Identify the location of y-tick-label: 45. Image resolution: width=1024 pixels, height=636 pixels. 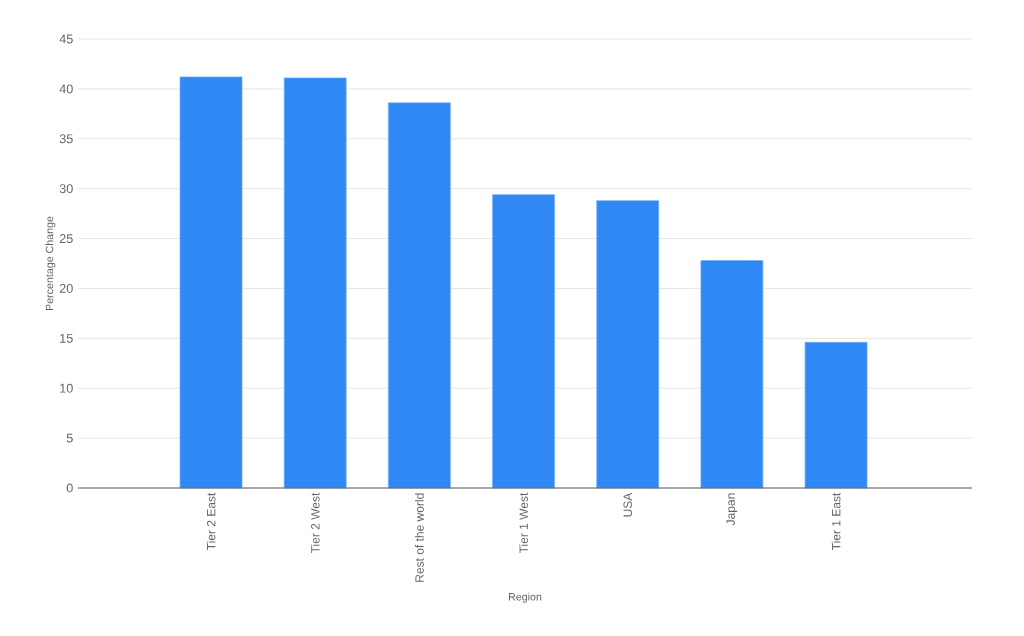
(66, 39).